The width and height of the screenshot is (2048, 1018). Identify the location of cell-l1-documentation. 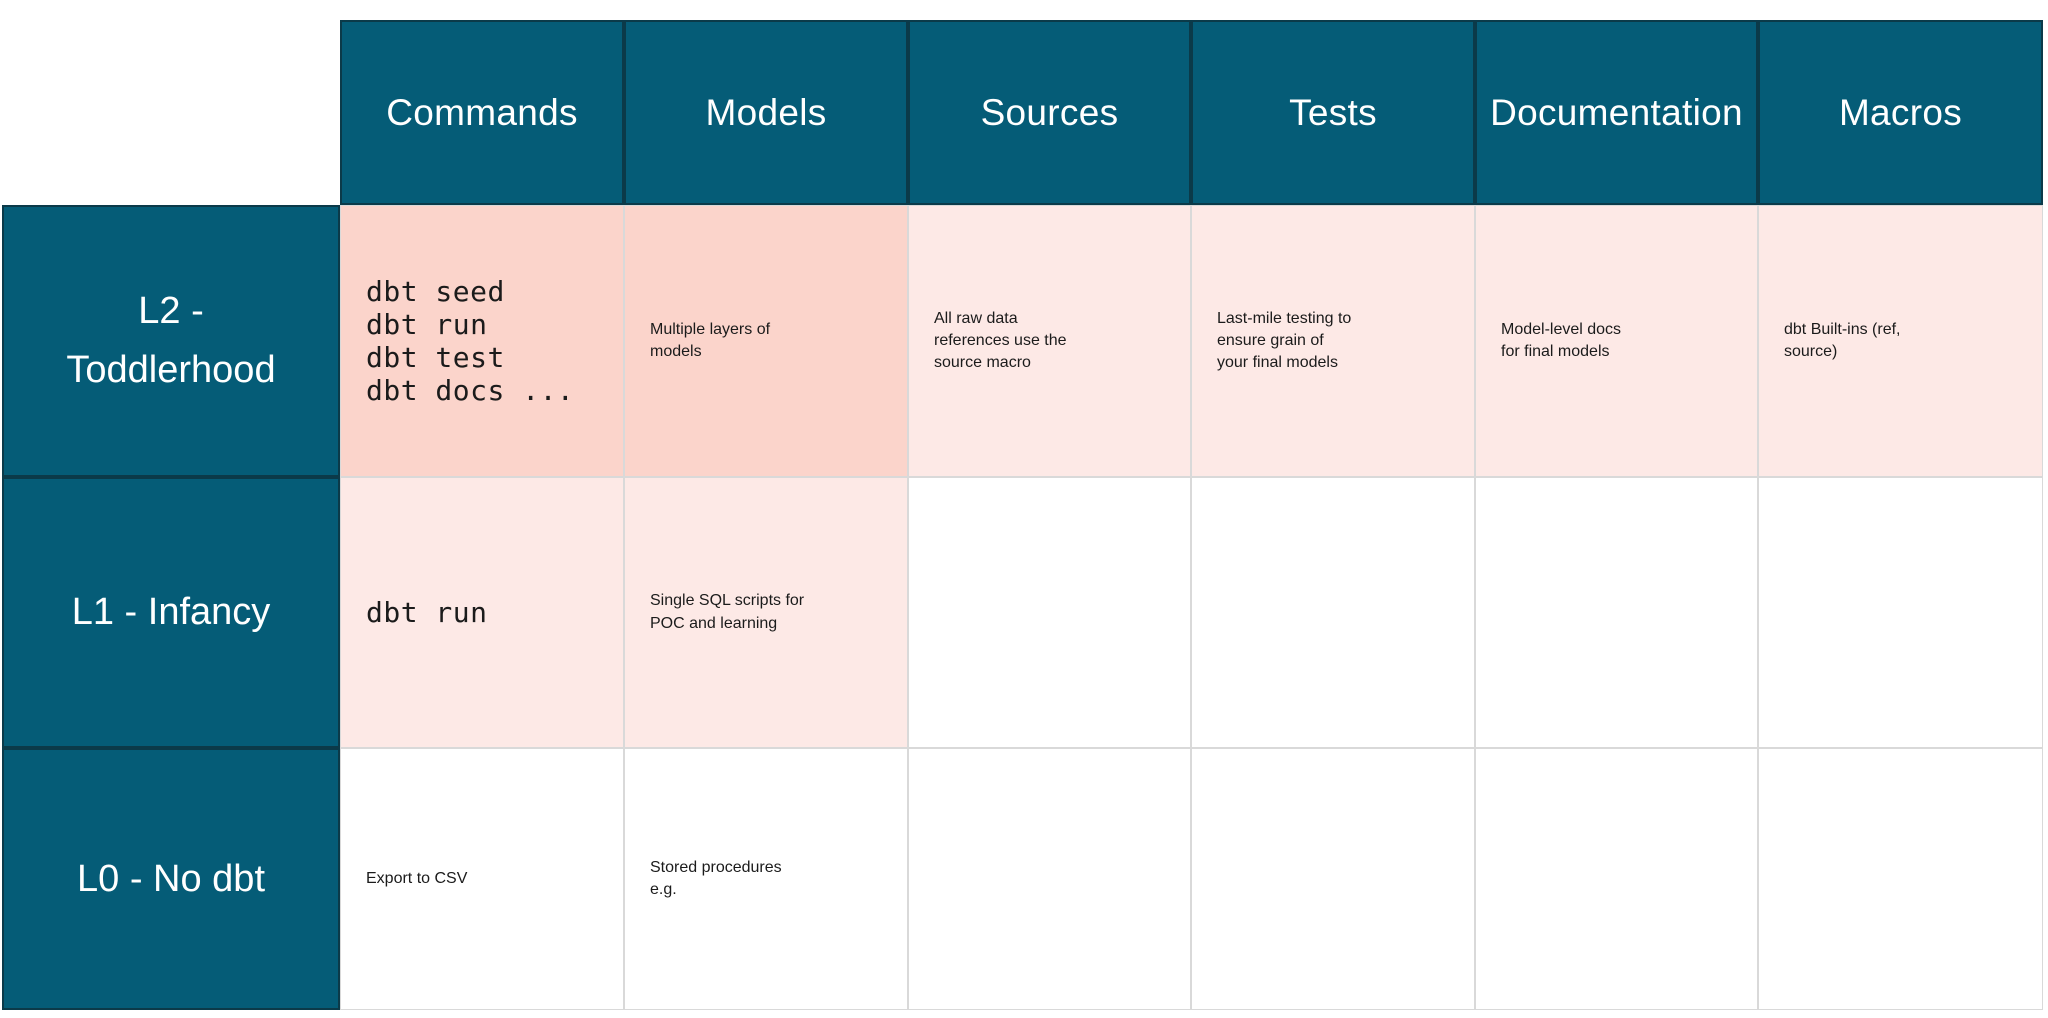
(1616, 612).